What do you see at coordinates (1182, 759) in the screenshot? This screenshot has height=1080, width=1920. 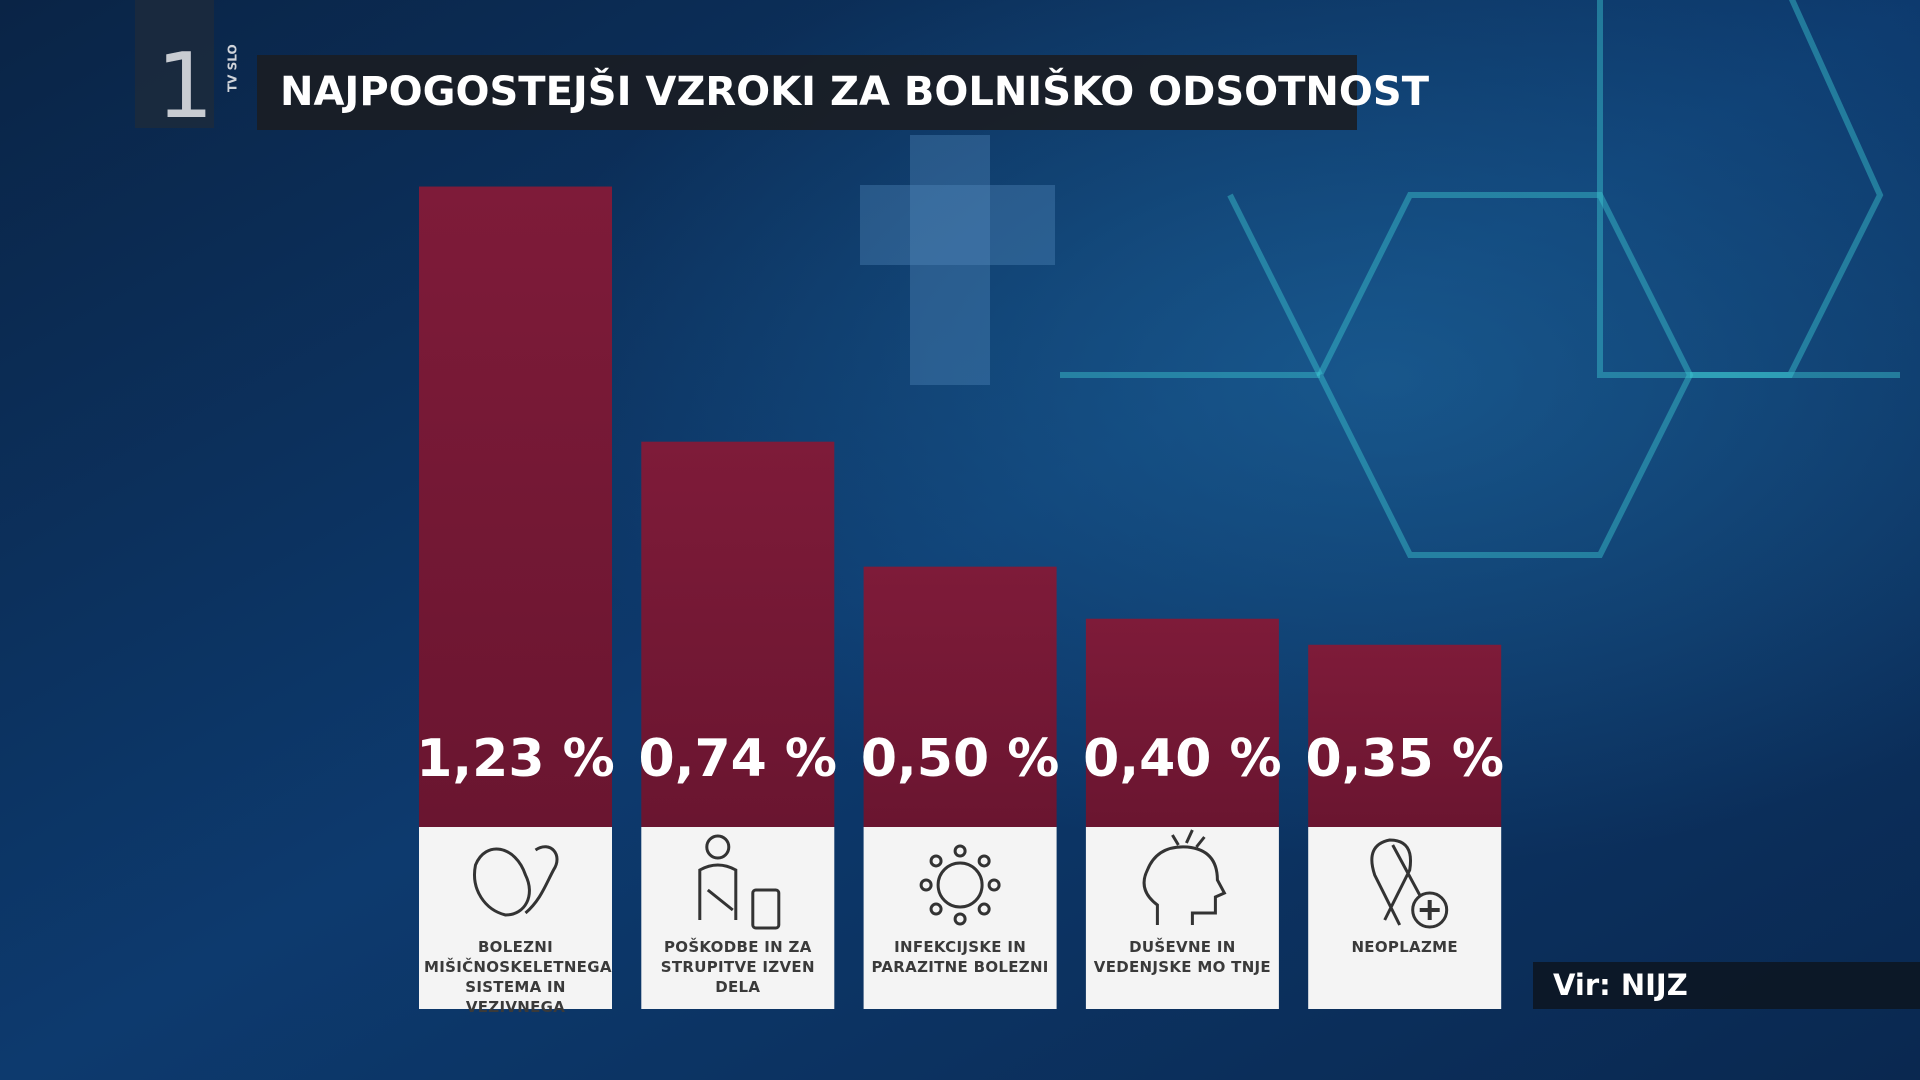 I see `value-label: 0,40 %` at bounding box center [1182, 759].